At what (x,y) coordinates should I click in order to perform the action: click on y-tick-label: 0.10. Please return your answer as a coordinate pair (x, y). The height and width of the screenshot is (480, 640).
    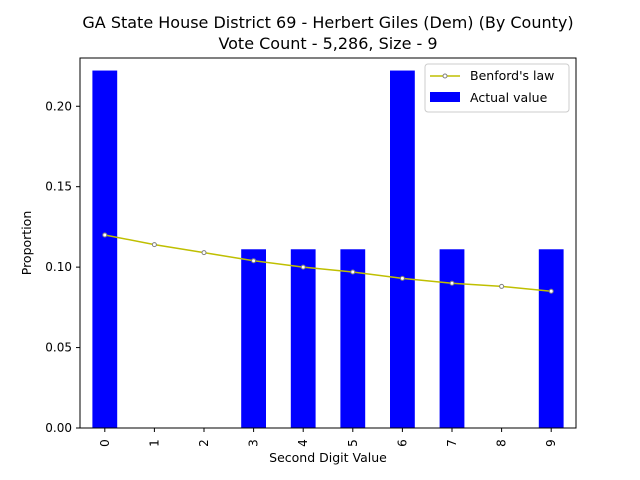
    Looking at the image, I should click on (58, 267).